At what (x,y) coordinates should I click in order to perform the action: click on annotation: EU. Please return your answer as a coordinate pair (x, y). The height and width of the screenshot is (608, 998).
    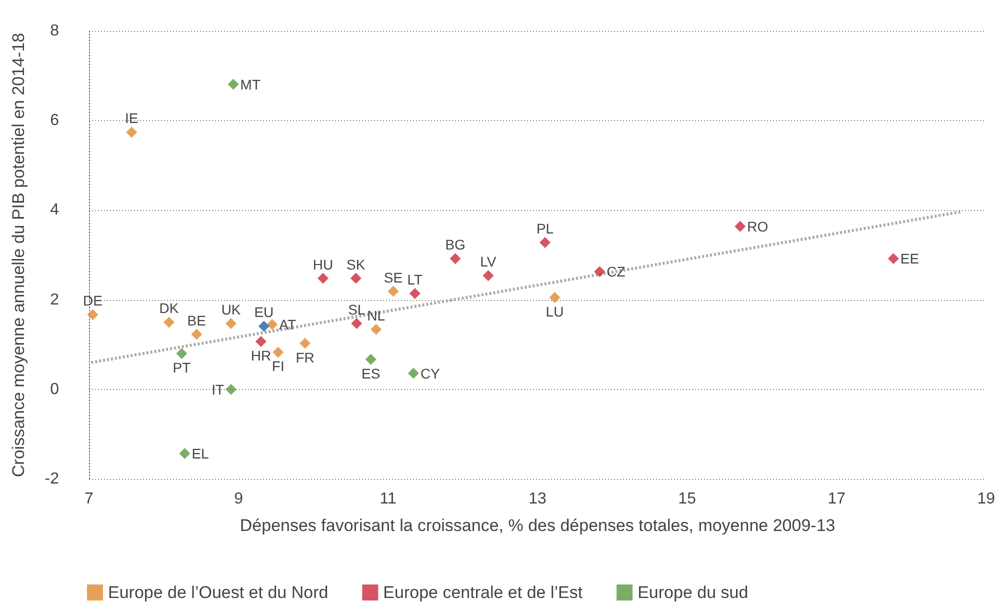
    Looking at the image, I should click on (264, 312).